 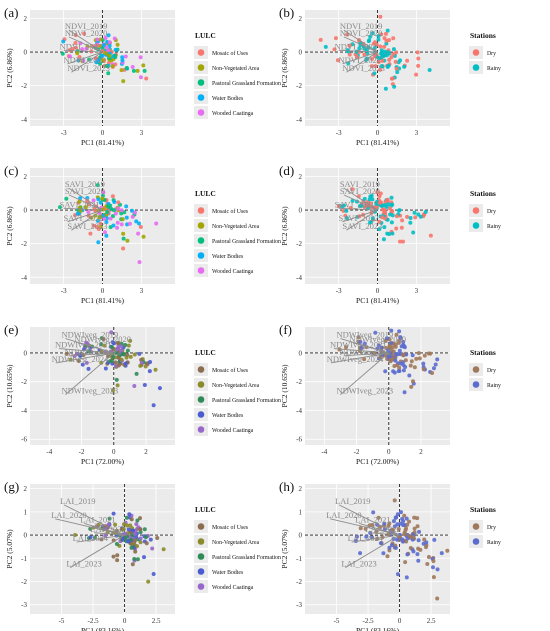 I want to click on y-axis-label: PC2 (6.86%), so click(x=9, y=68).